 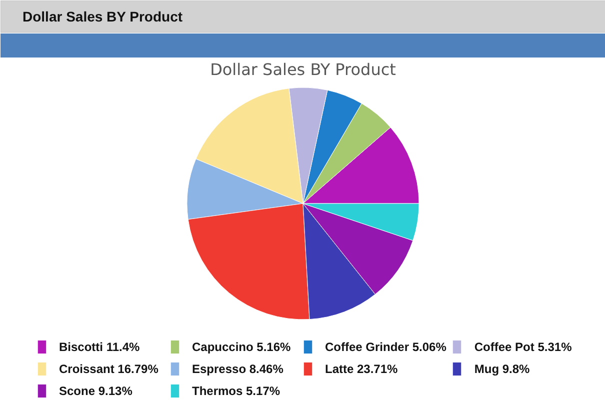 I want to click on legend-label: Coffee Grinder 5.06%, so click(x=385, y=347).